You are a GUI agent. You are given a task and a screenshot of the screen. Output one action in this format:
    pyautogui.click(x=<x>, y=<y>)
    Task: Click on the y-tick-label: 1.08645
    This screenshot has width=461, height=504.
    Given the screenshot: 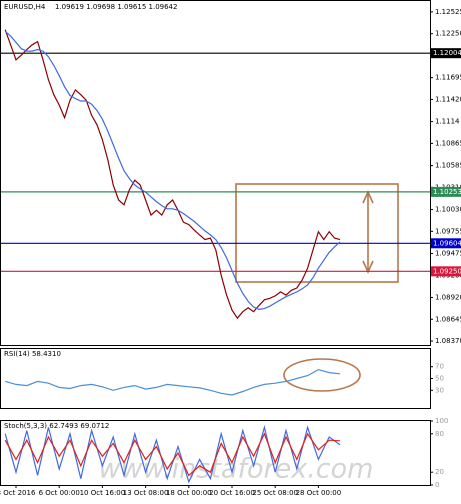 What is the action you would take?
    pyautogui.click(x=448, y=319)
    